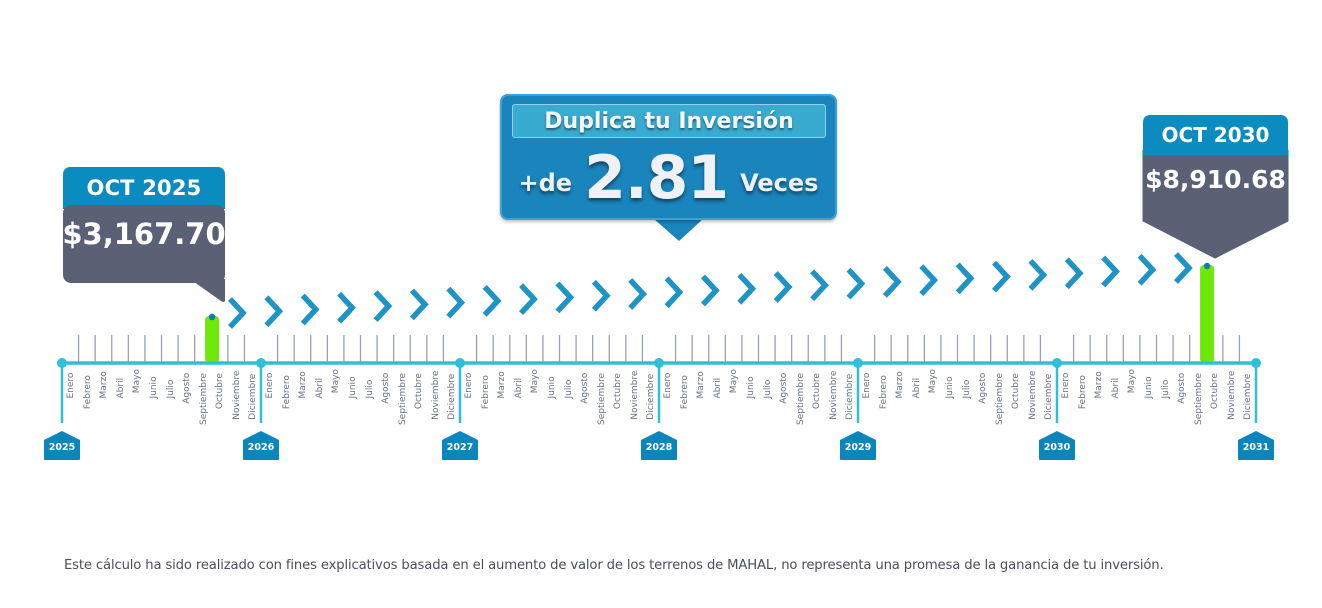 Image resolution: width=1322 pixels, height=608 pixels. What do you see at coordinates (656, 178) in the screenshot?
I see `hero-multiplier: 2.81` at bounding box center [656, 178].